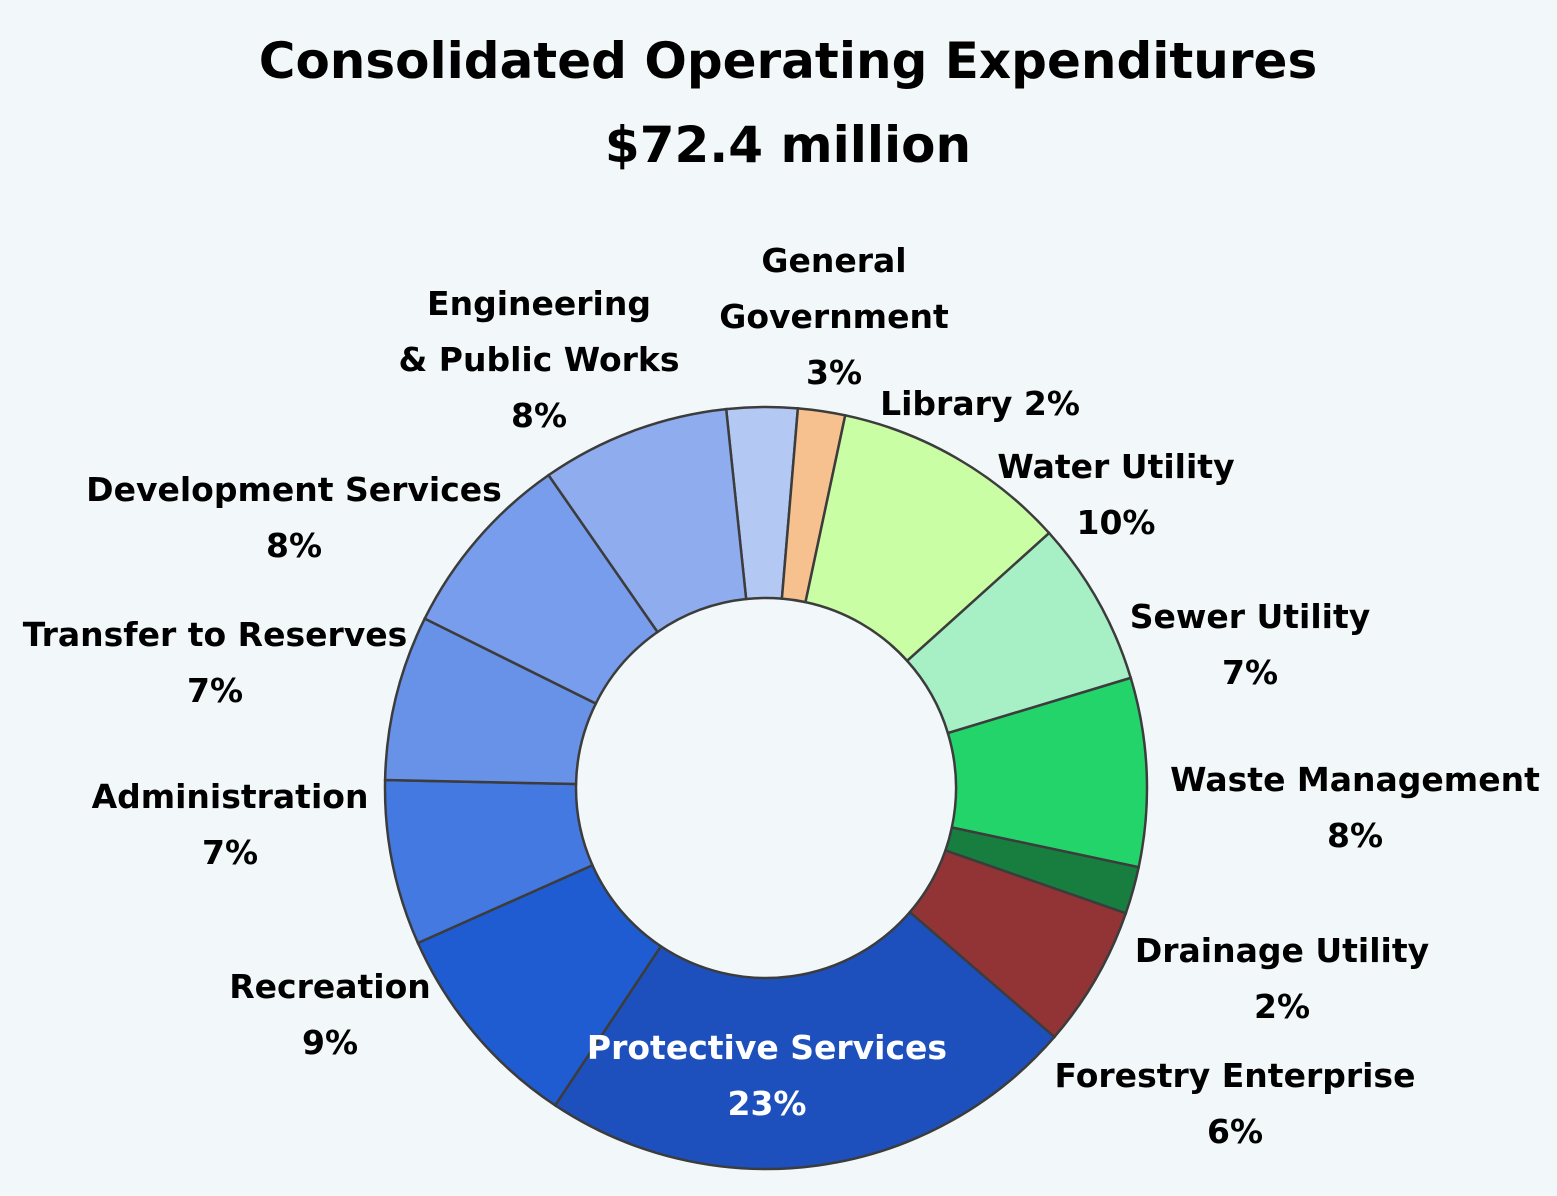 The height and width of the screenshot is (1196, 1557). What do you see at coordinates (215, 662) in the screenshot?
I see `label-transfer-to-reserves: Transfer to Reserves 7%` at bounding box center [215, 662].